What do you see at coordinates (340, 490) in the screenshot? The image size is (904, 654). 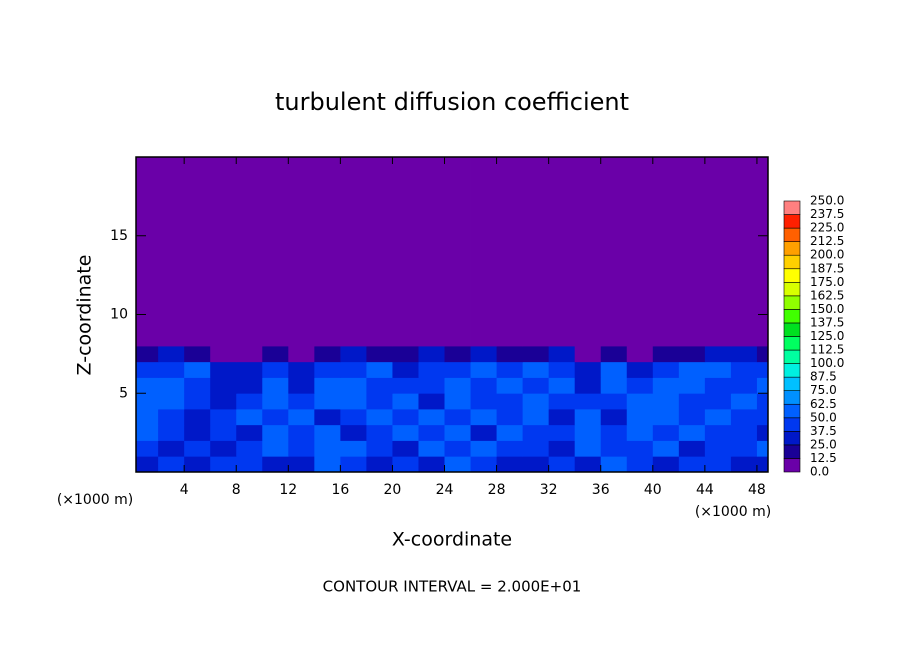 I see `x-tick-label: 16` at bounding box center [340, 490].